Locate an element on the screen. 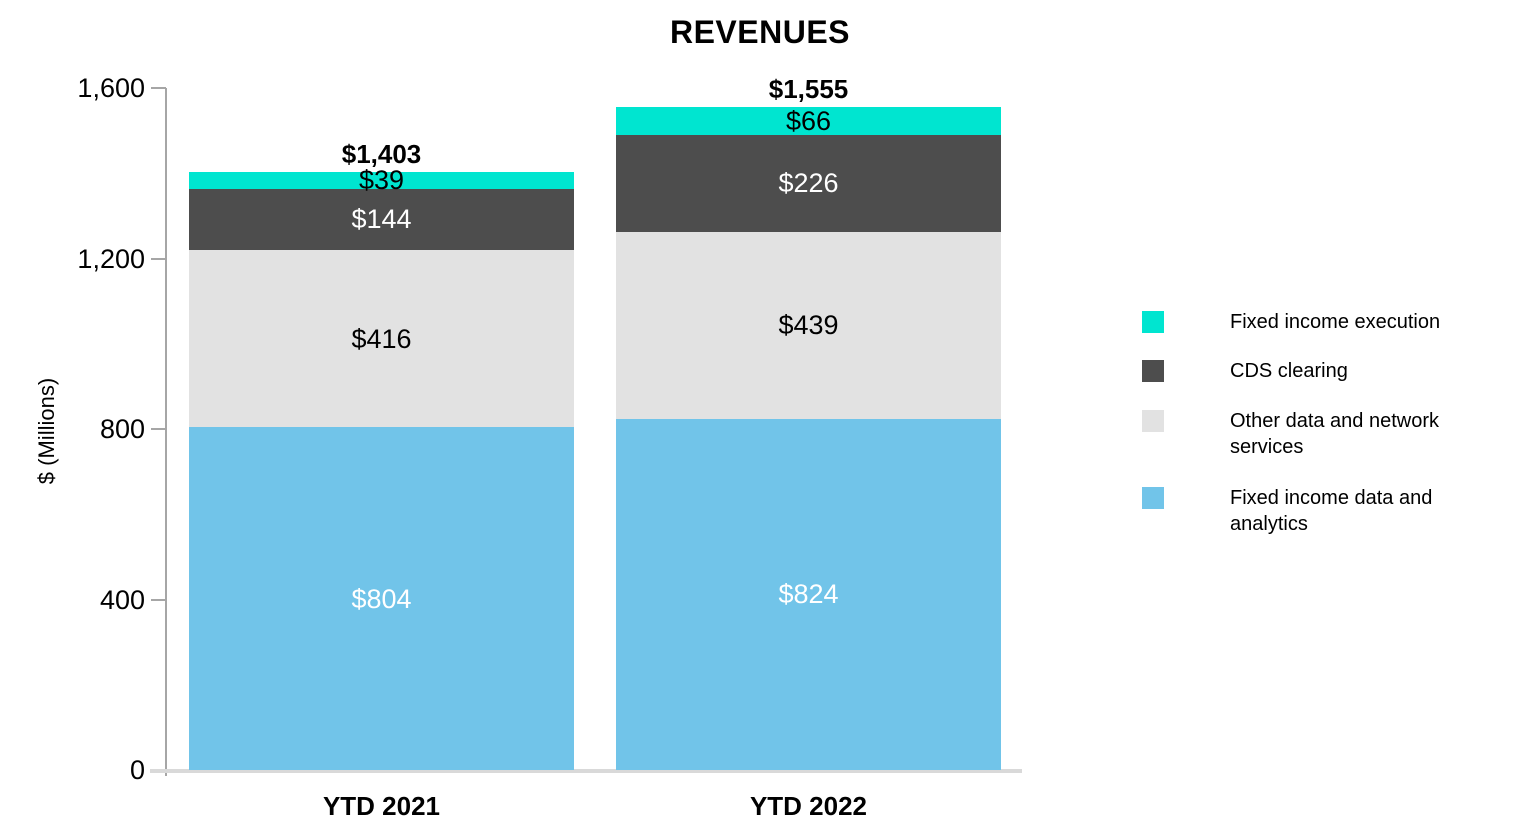 This screenshot has width=1520, height=840. chart-title: REVENUES is located at coordinates (760, 32).